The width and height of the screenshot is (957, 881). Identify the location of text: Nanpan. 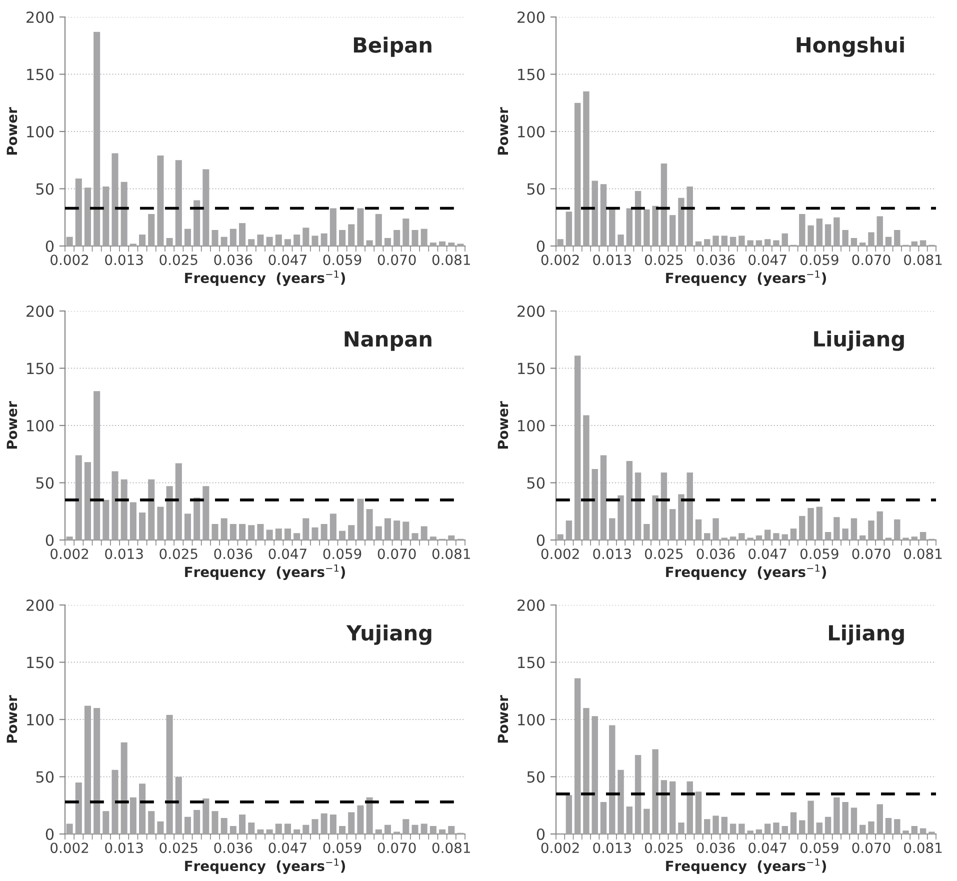
(388, 341).